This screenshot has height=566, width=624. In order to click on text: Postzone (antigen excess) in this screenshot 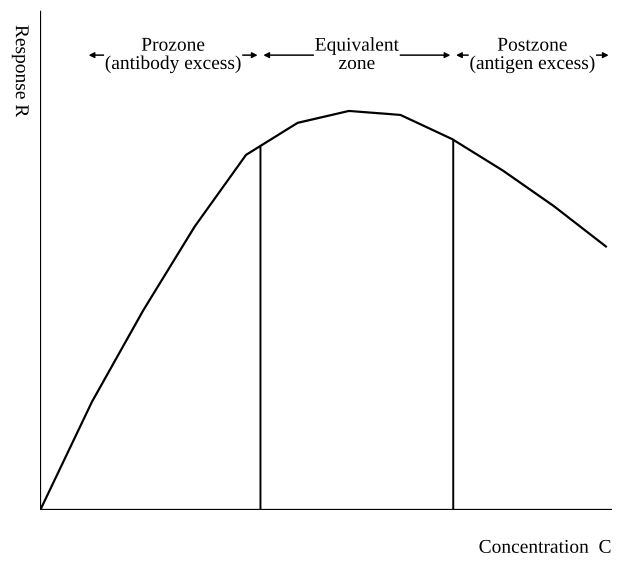, I will do `click(532, 56)`.